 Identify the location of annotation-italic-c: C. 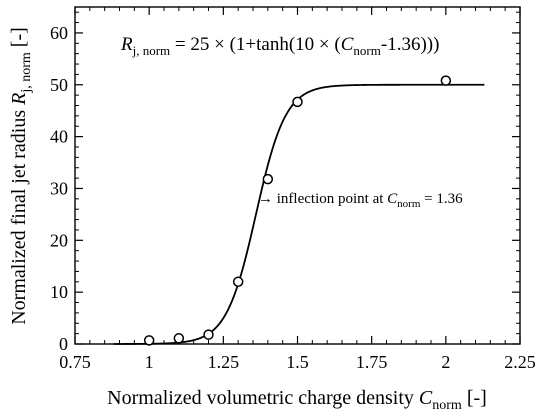
(392, 199).